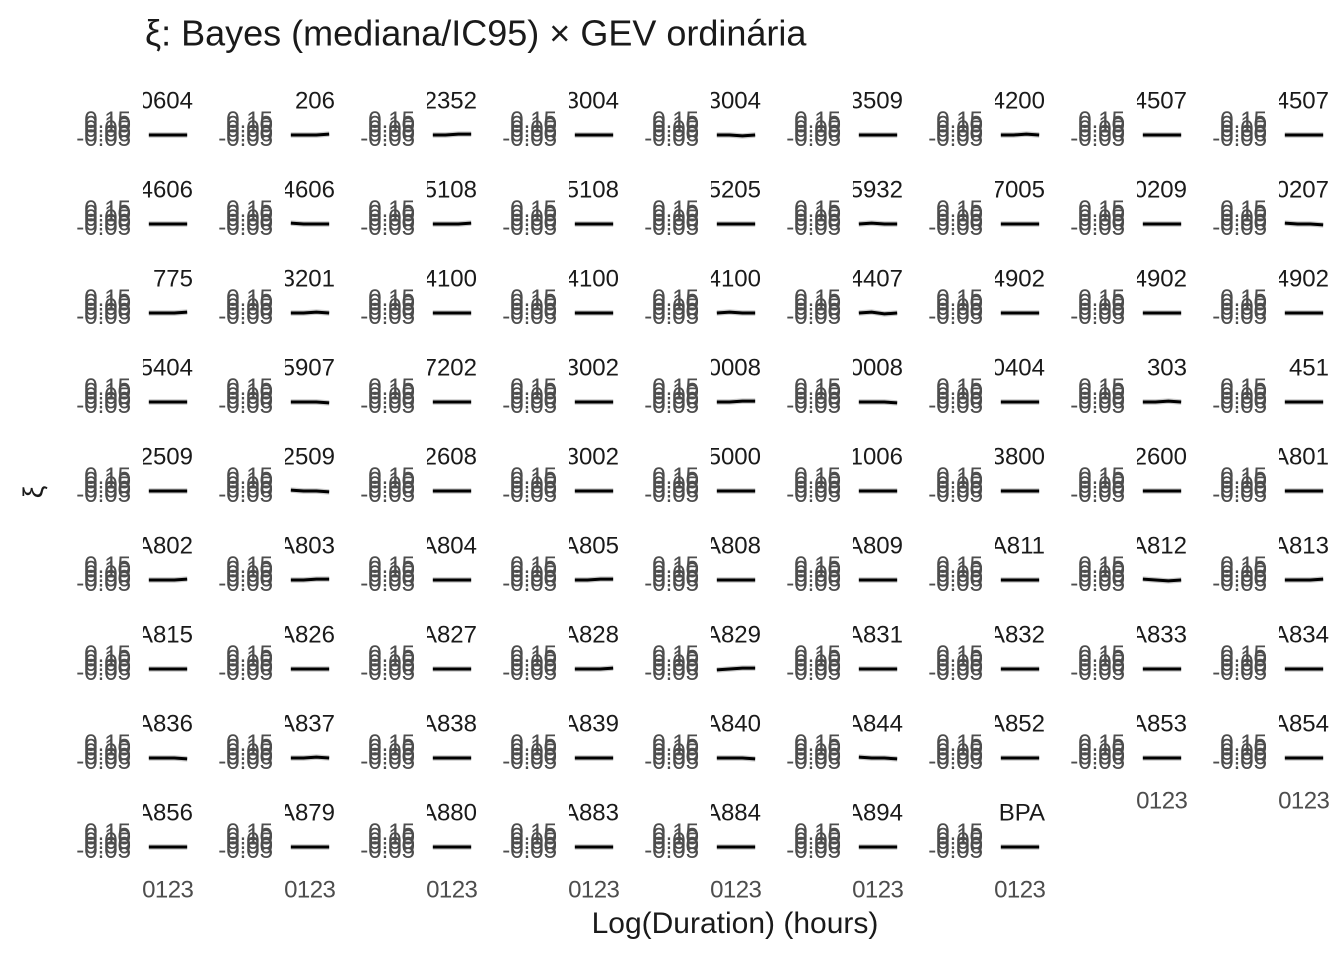  Describe the element at coordinates (450, 189) in the screenshot. I see `strip-label: 5108` at that location.